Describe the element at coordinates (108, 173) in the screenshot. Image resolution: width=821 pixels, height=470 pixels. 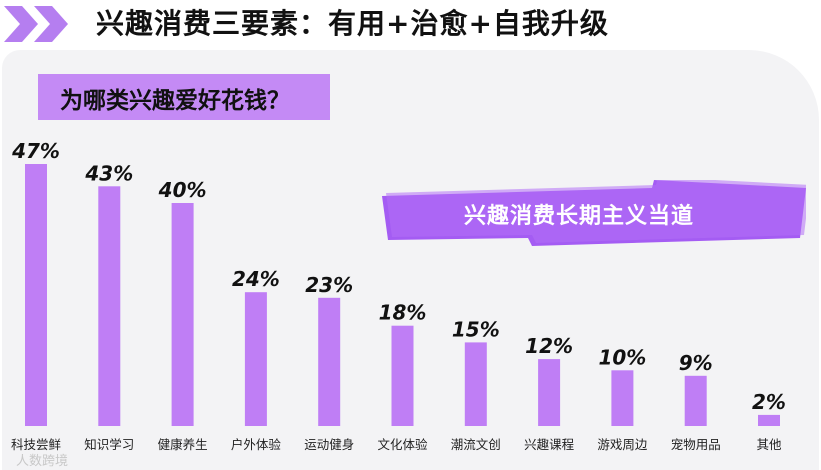
I see `value-label-2: 43%` at that location.